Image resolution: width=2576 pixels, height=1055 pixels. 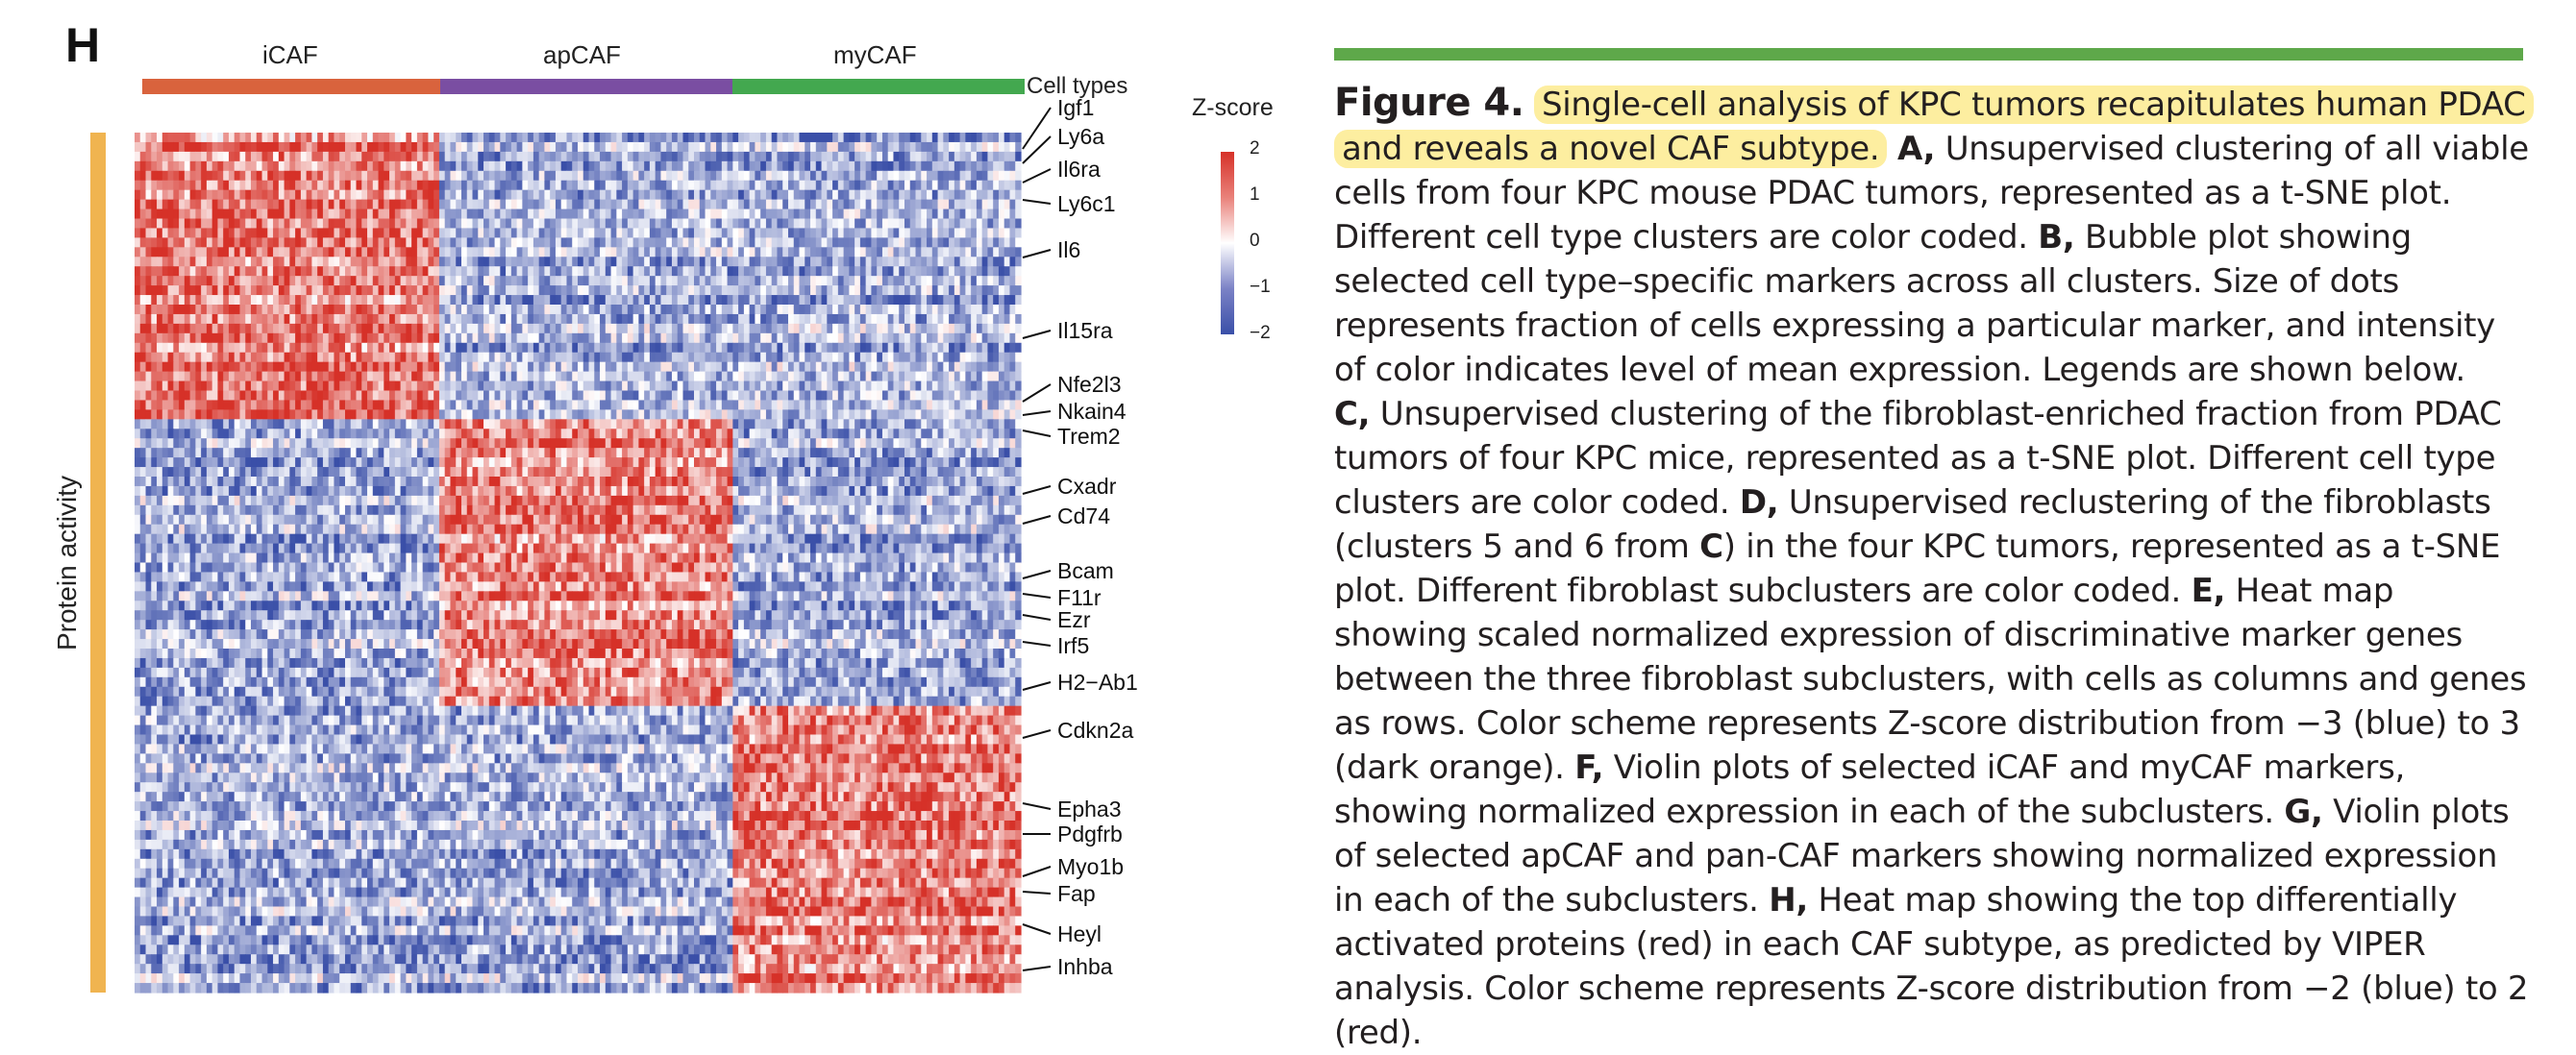 I want to click on protein-activity-bar, so click(x=98, y=563).